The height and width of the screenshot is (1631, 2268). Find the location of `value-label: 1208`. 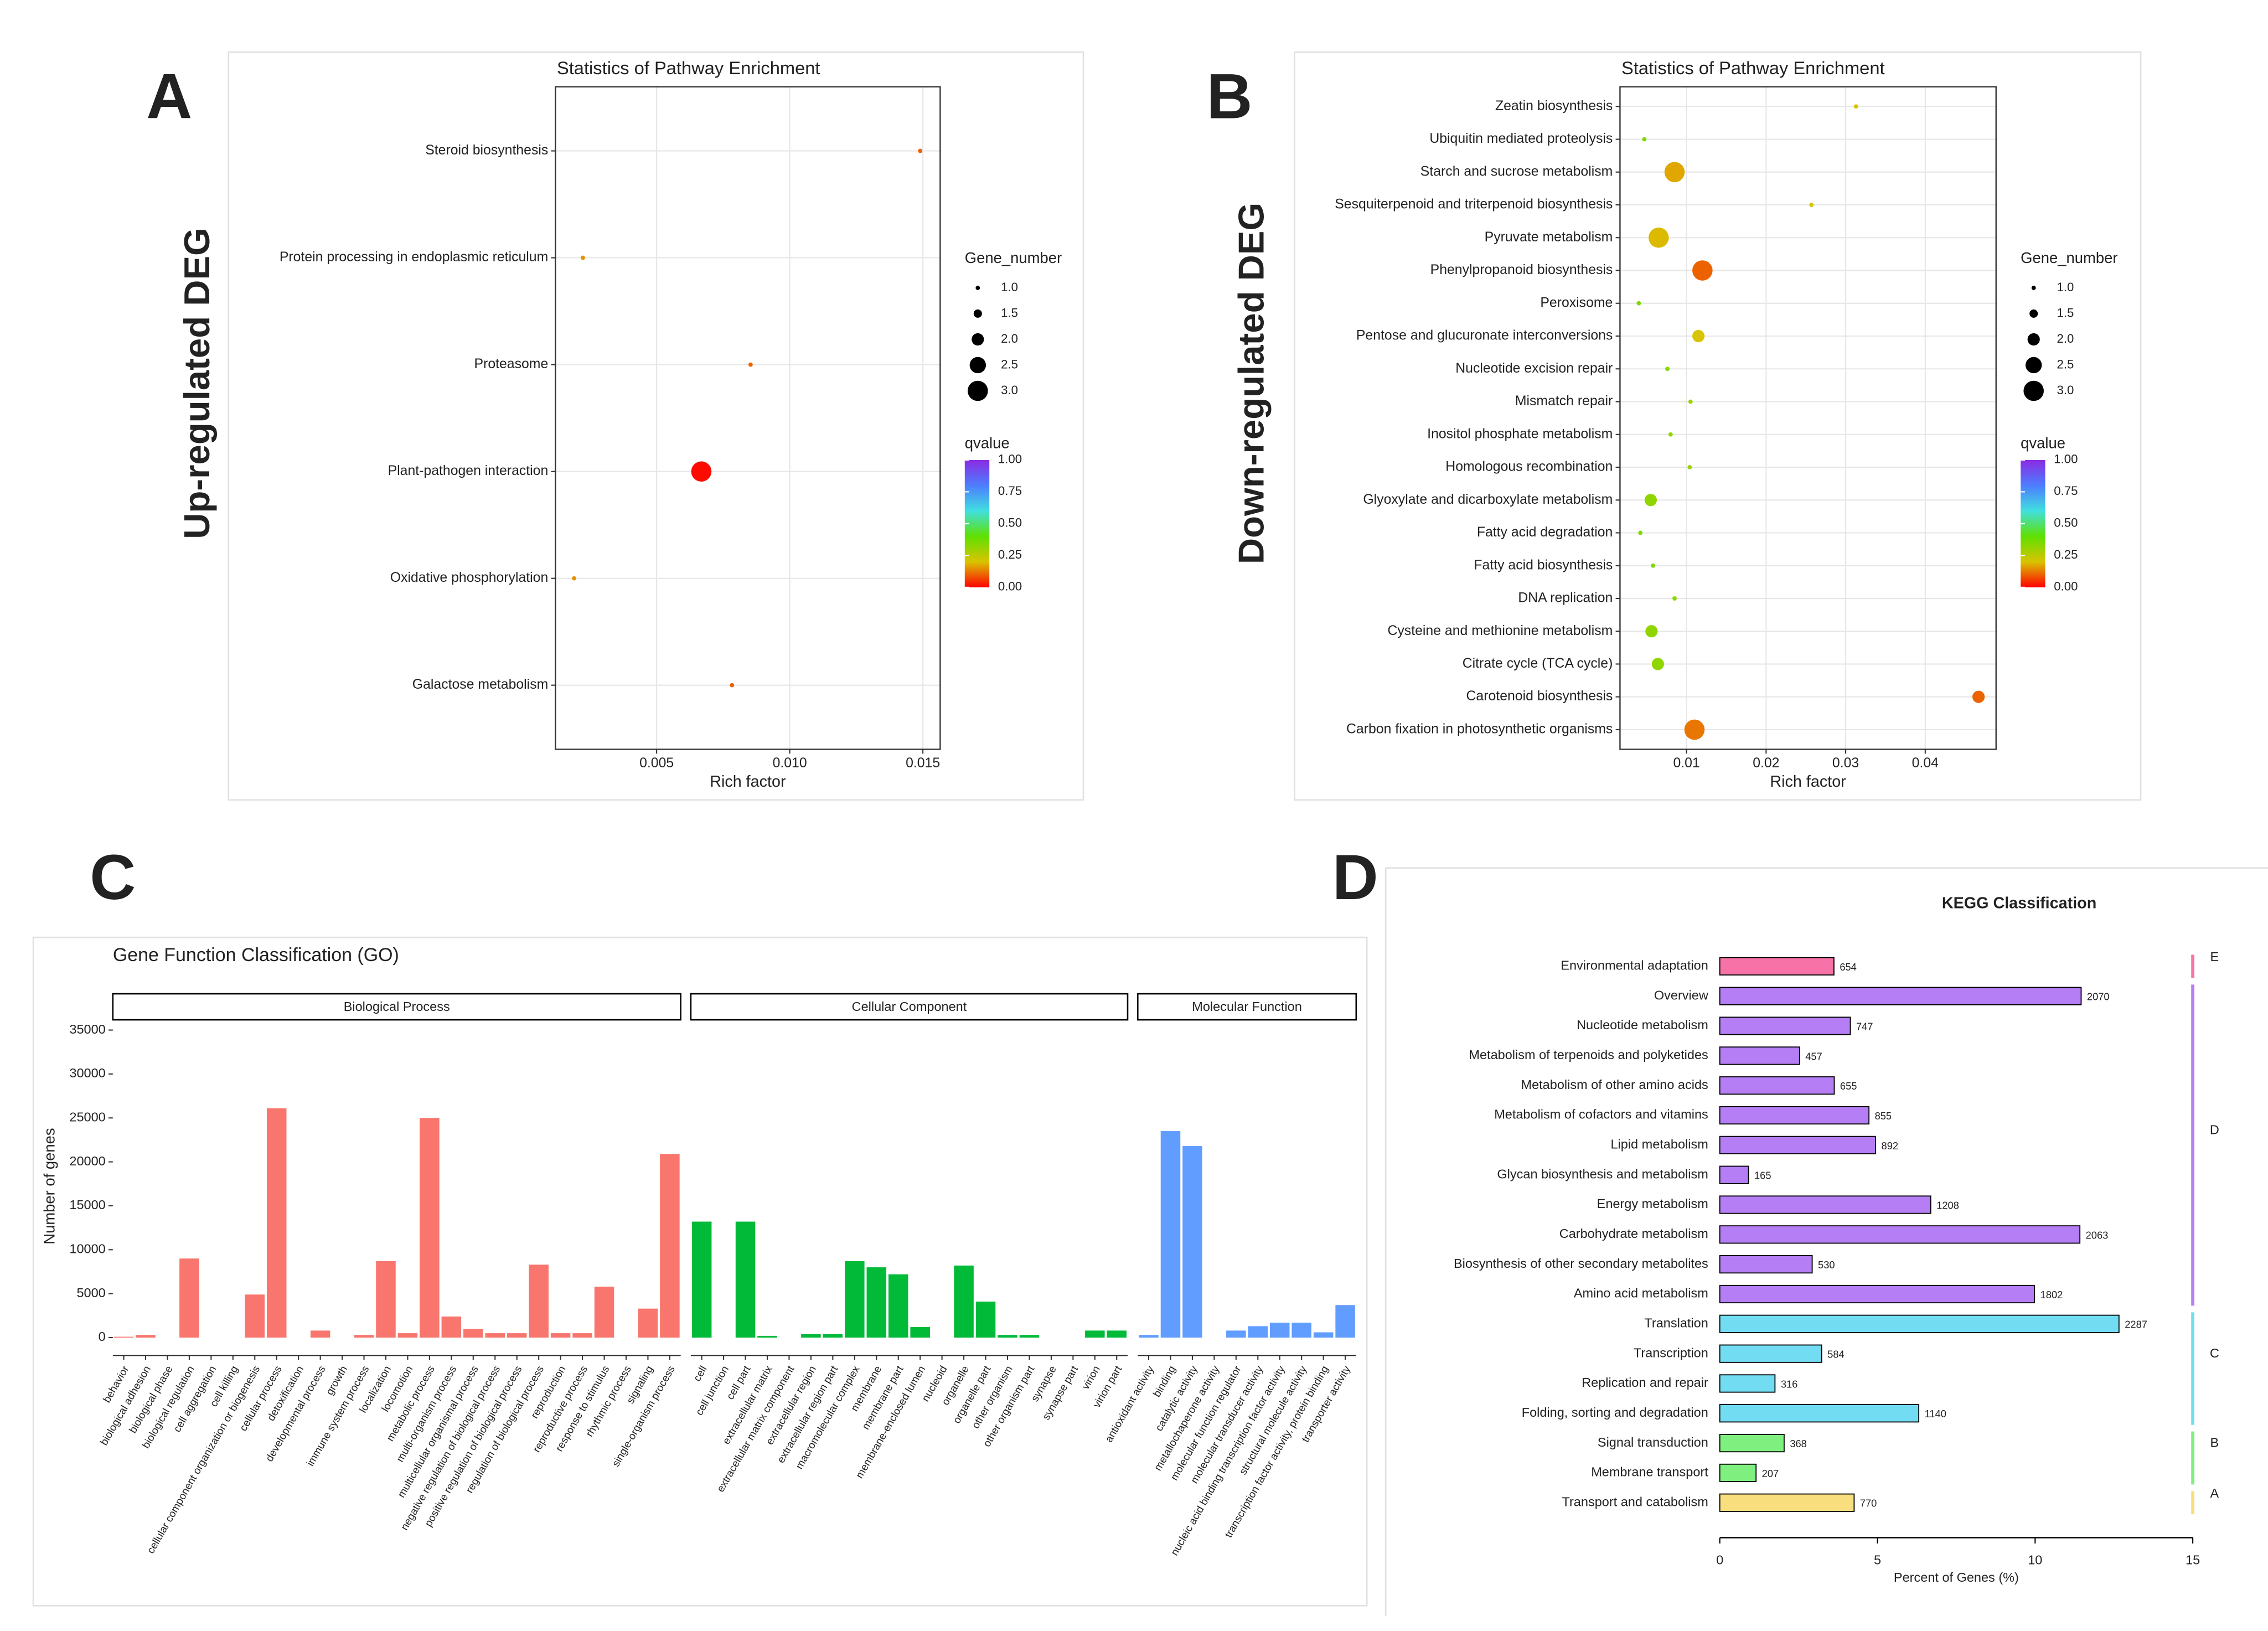

value-label: 1208 is located at coordinates (1947, 1205).